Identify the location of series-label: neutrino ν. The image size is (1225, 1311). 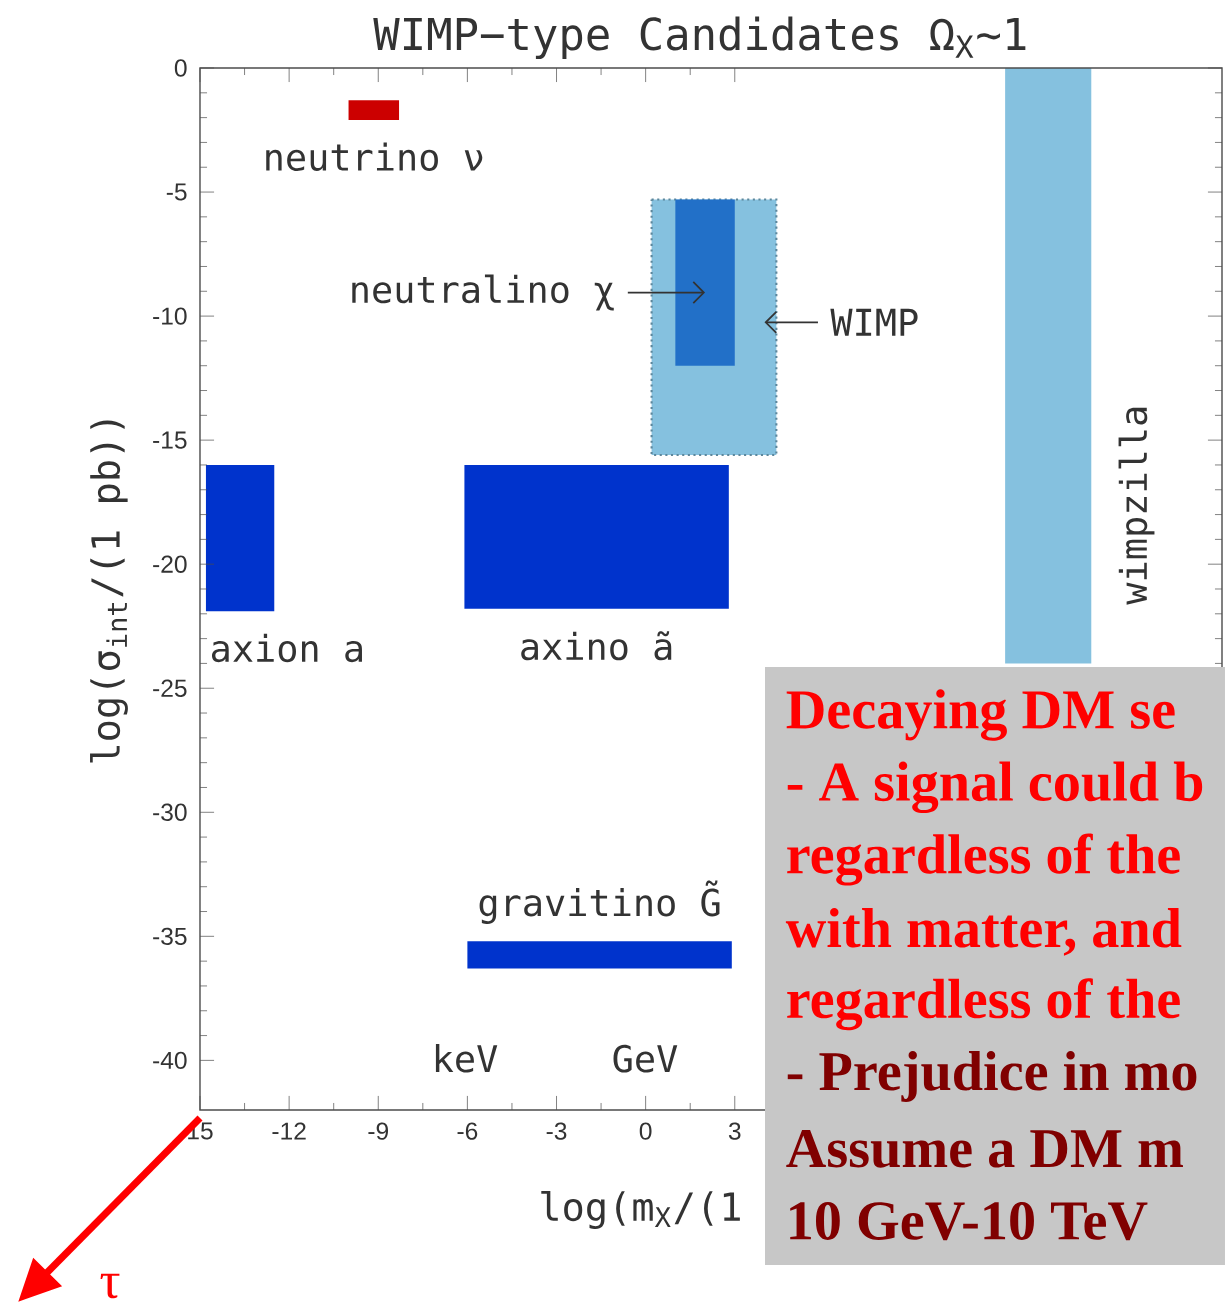
(374, 156).